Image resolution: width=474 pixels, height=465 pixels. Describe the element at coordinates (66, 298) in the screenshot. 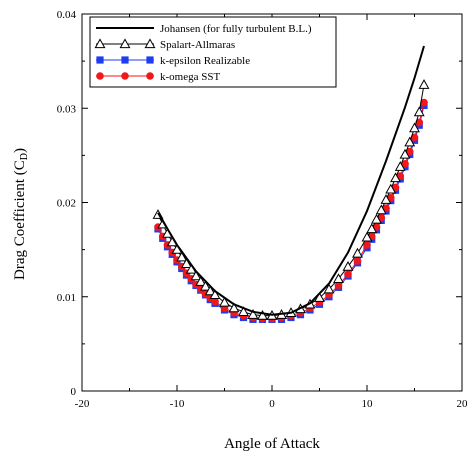

I see `y-tick-label: 0.01` at that location.